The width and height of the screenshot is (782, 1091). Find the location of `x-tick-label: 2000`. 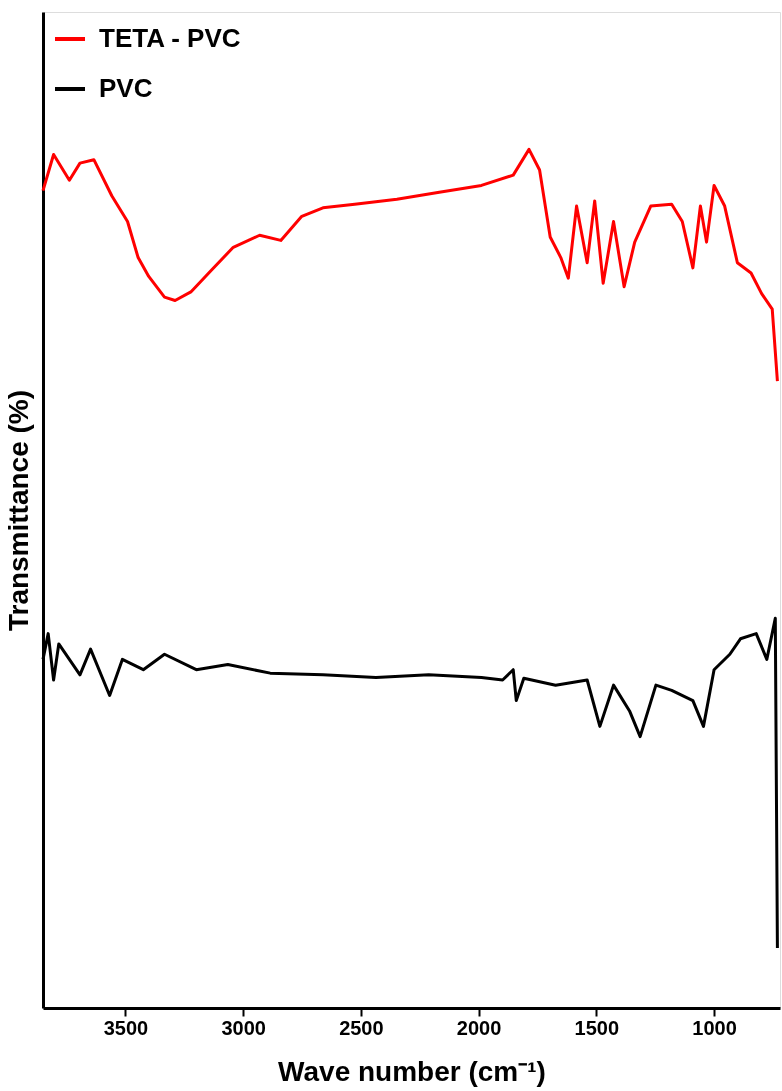

x-tick-label: 2000 is located at coordinates (479, 1027).